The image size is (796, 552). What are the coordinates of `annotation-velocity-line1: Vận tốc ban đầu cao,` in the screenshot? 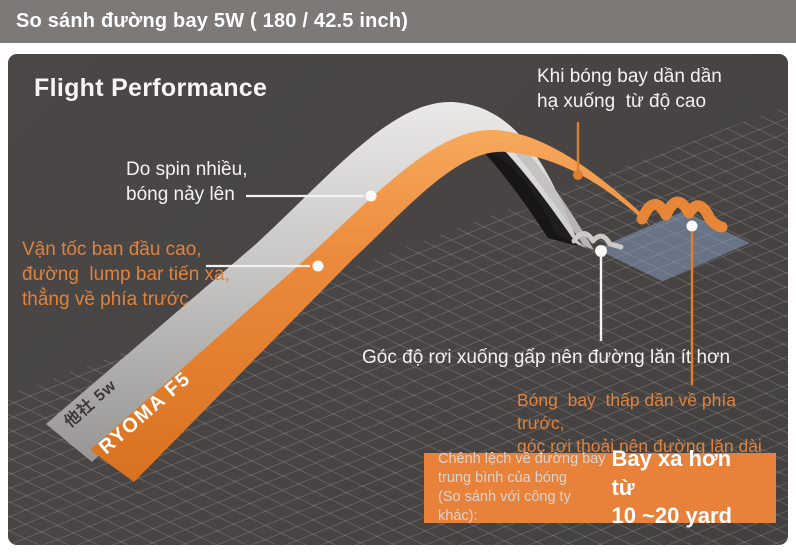 It's located at (112, 249).